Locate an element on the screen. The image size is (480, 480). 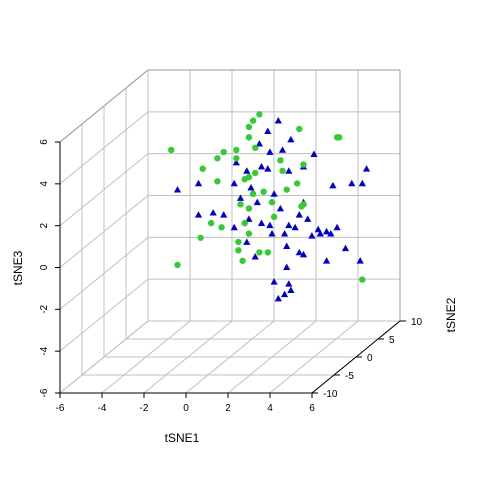
z-tick-label: 6 is located at coordinates (44, 142).